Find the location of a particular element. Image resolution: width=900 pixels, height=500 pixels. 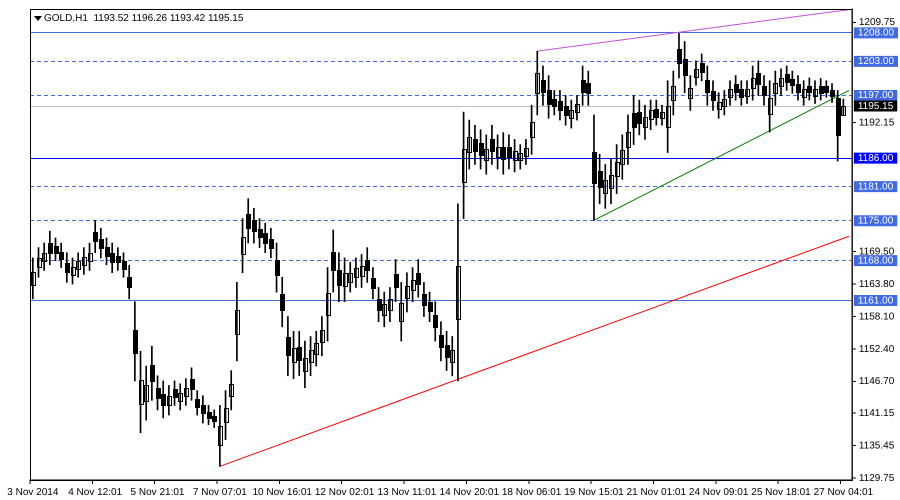

y-tick-label: 1152.40 is located at coordinates (876, 349).